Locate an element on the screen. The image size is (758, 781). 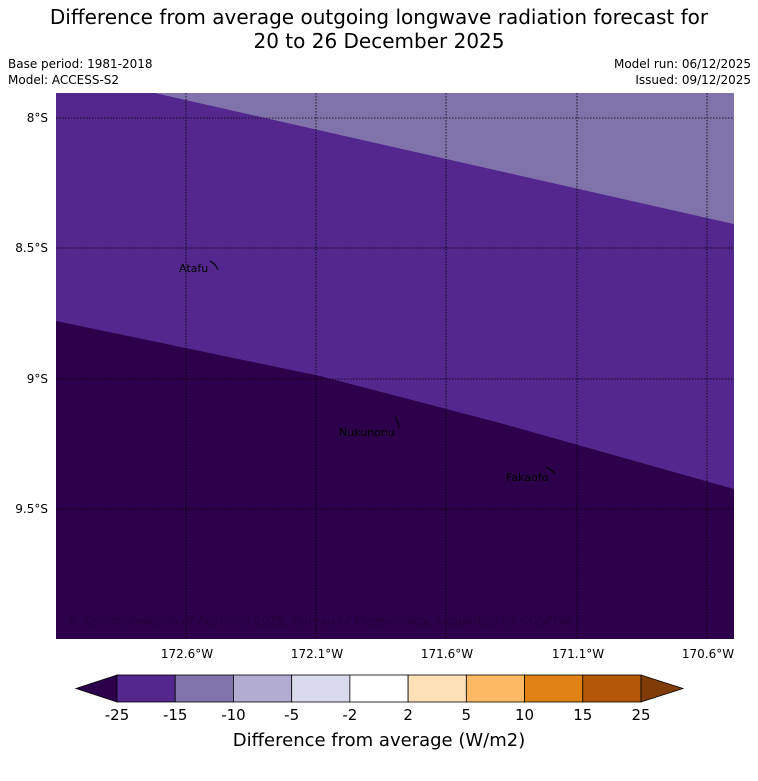
colorbar-tick-label: -2 is located at coordinates (350, 715).